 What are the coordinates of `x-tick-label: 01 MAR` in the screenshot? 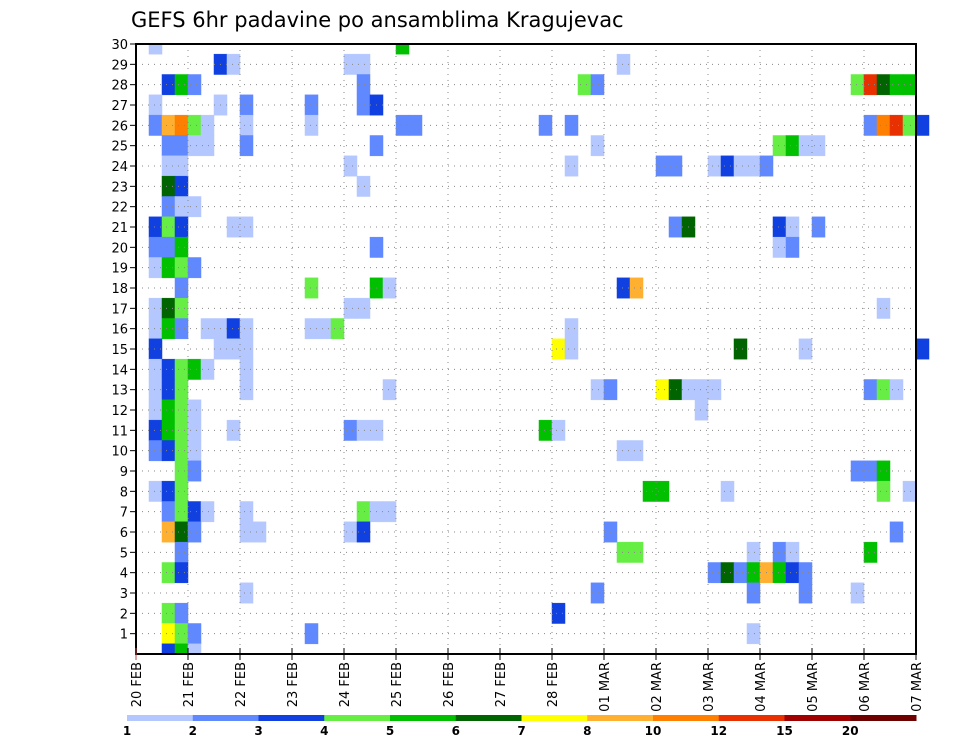 It's located at (605, 687).